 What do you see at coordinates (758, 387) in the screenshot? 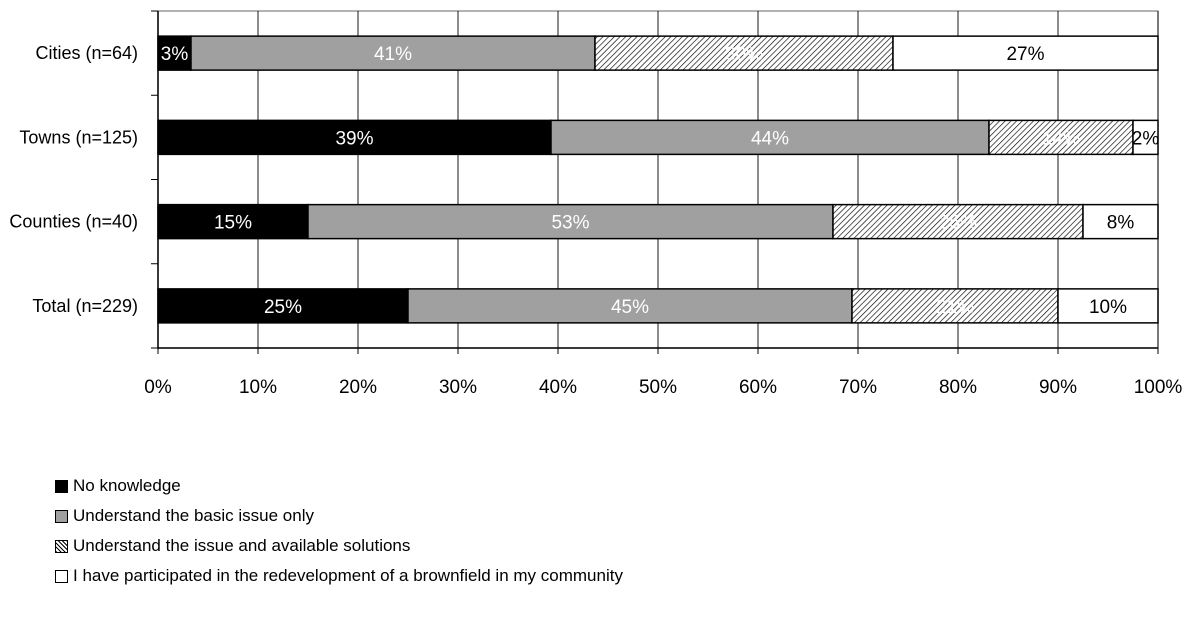
I see `x-tick-label: 60%` at bounding box center [758, 387].